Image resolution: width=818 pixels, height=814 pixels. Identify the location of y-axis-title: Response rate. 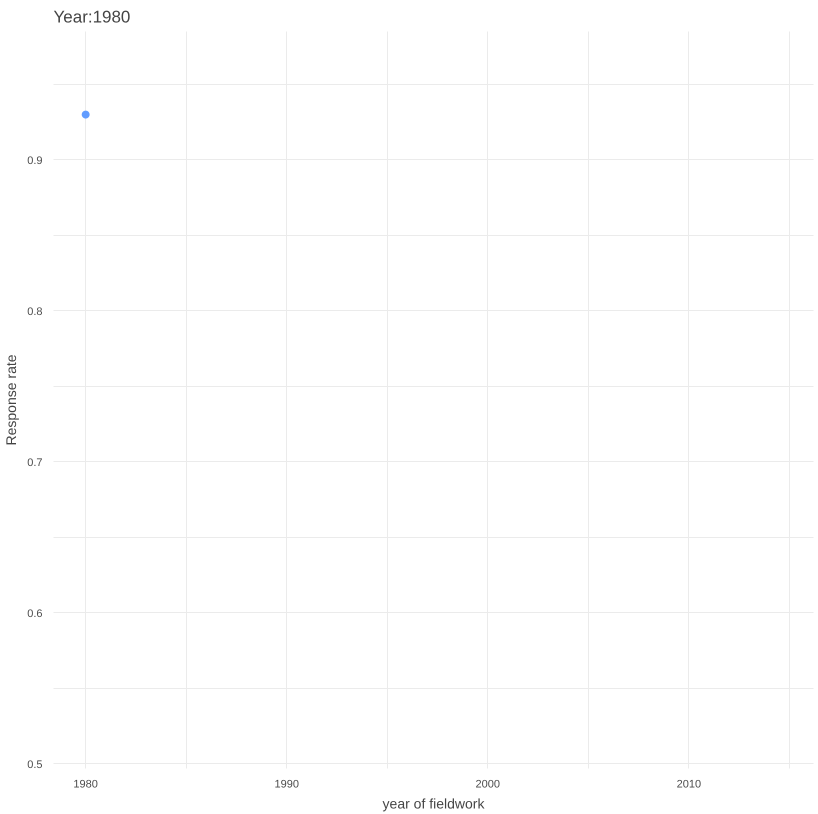
(11, 400).